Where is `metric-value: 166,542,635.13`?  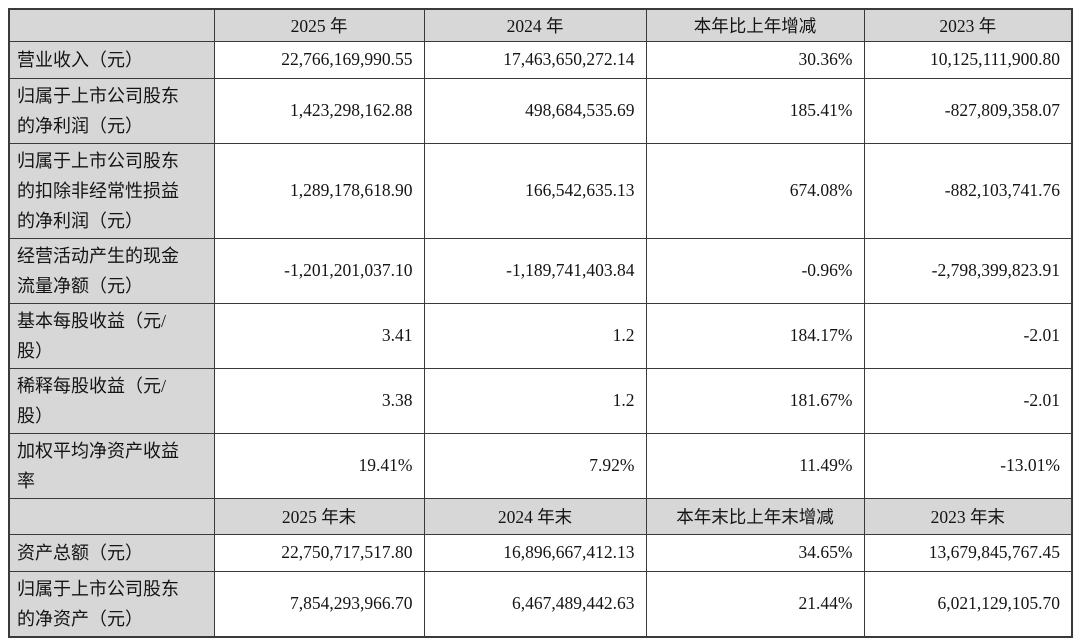 metric-value: 166,542,635.13 is located at coordinates (535, 190).